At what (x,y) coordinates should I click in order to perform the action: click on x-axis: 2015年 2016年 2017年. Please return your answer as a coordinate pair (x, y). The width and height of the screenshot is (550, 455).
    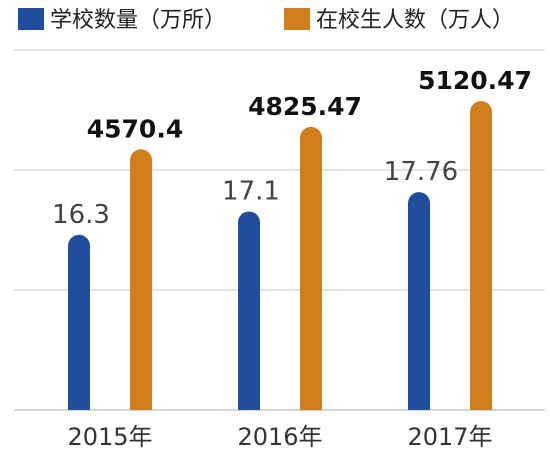
    Looking at the image, I should click on (279, 437).